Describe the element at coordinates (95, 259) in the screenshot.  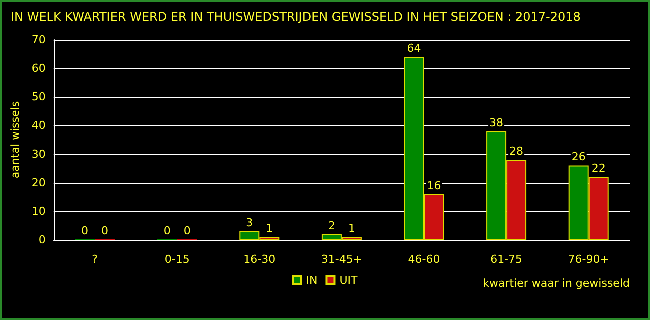
I see `x-tick-label: ?` at that location.